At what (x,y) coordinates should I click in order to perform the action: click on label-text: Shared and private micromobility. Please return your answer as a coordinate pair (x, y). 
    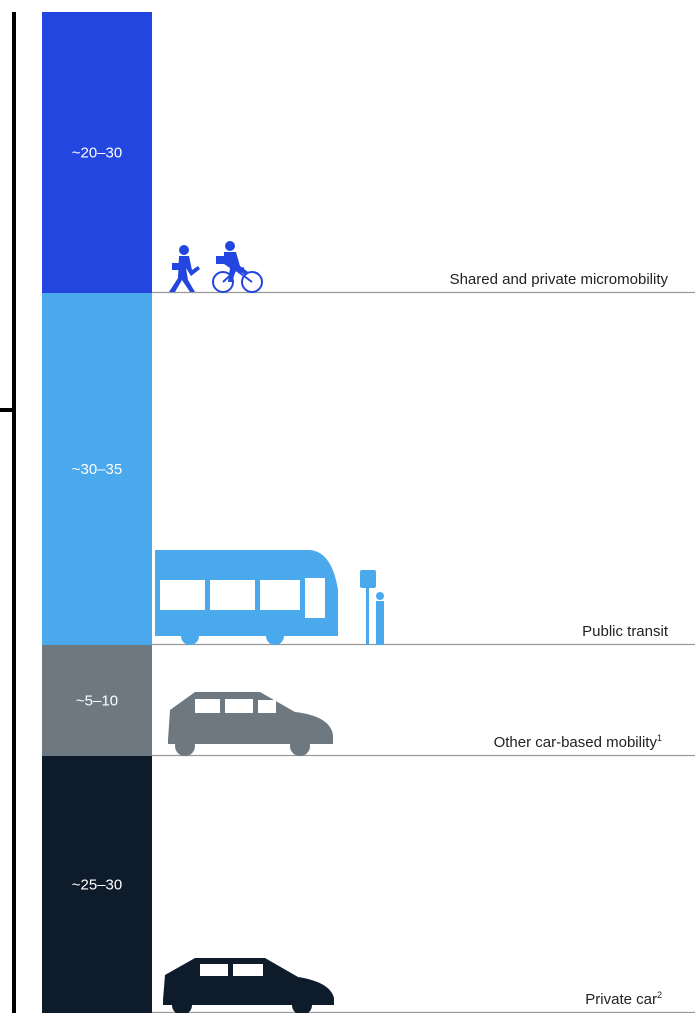
    Looking at the image, I should click on (559, 279).